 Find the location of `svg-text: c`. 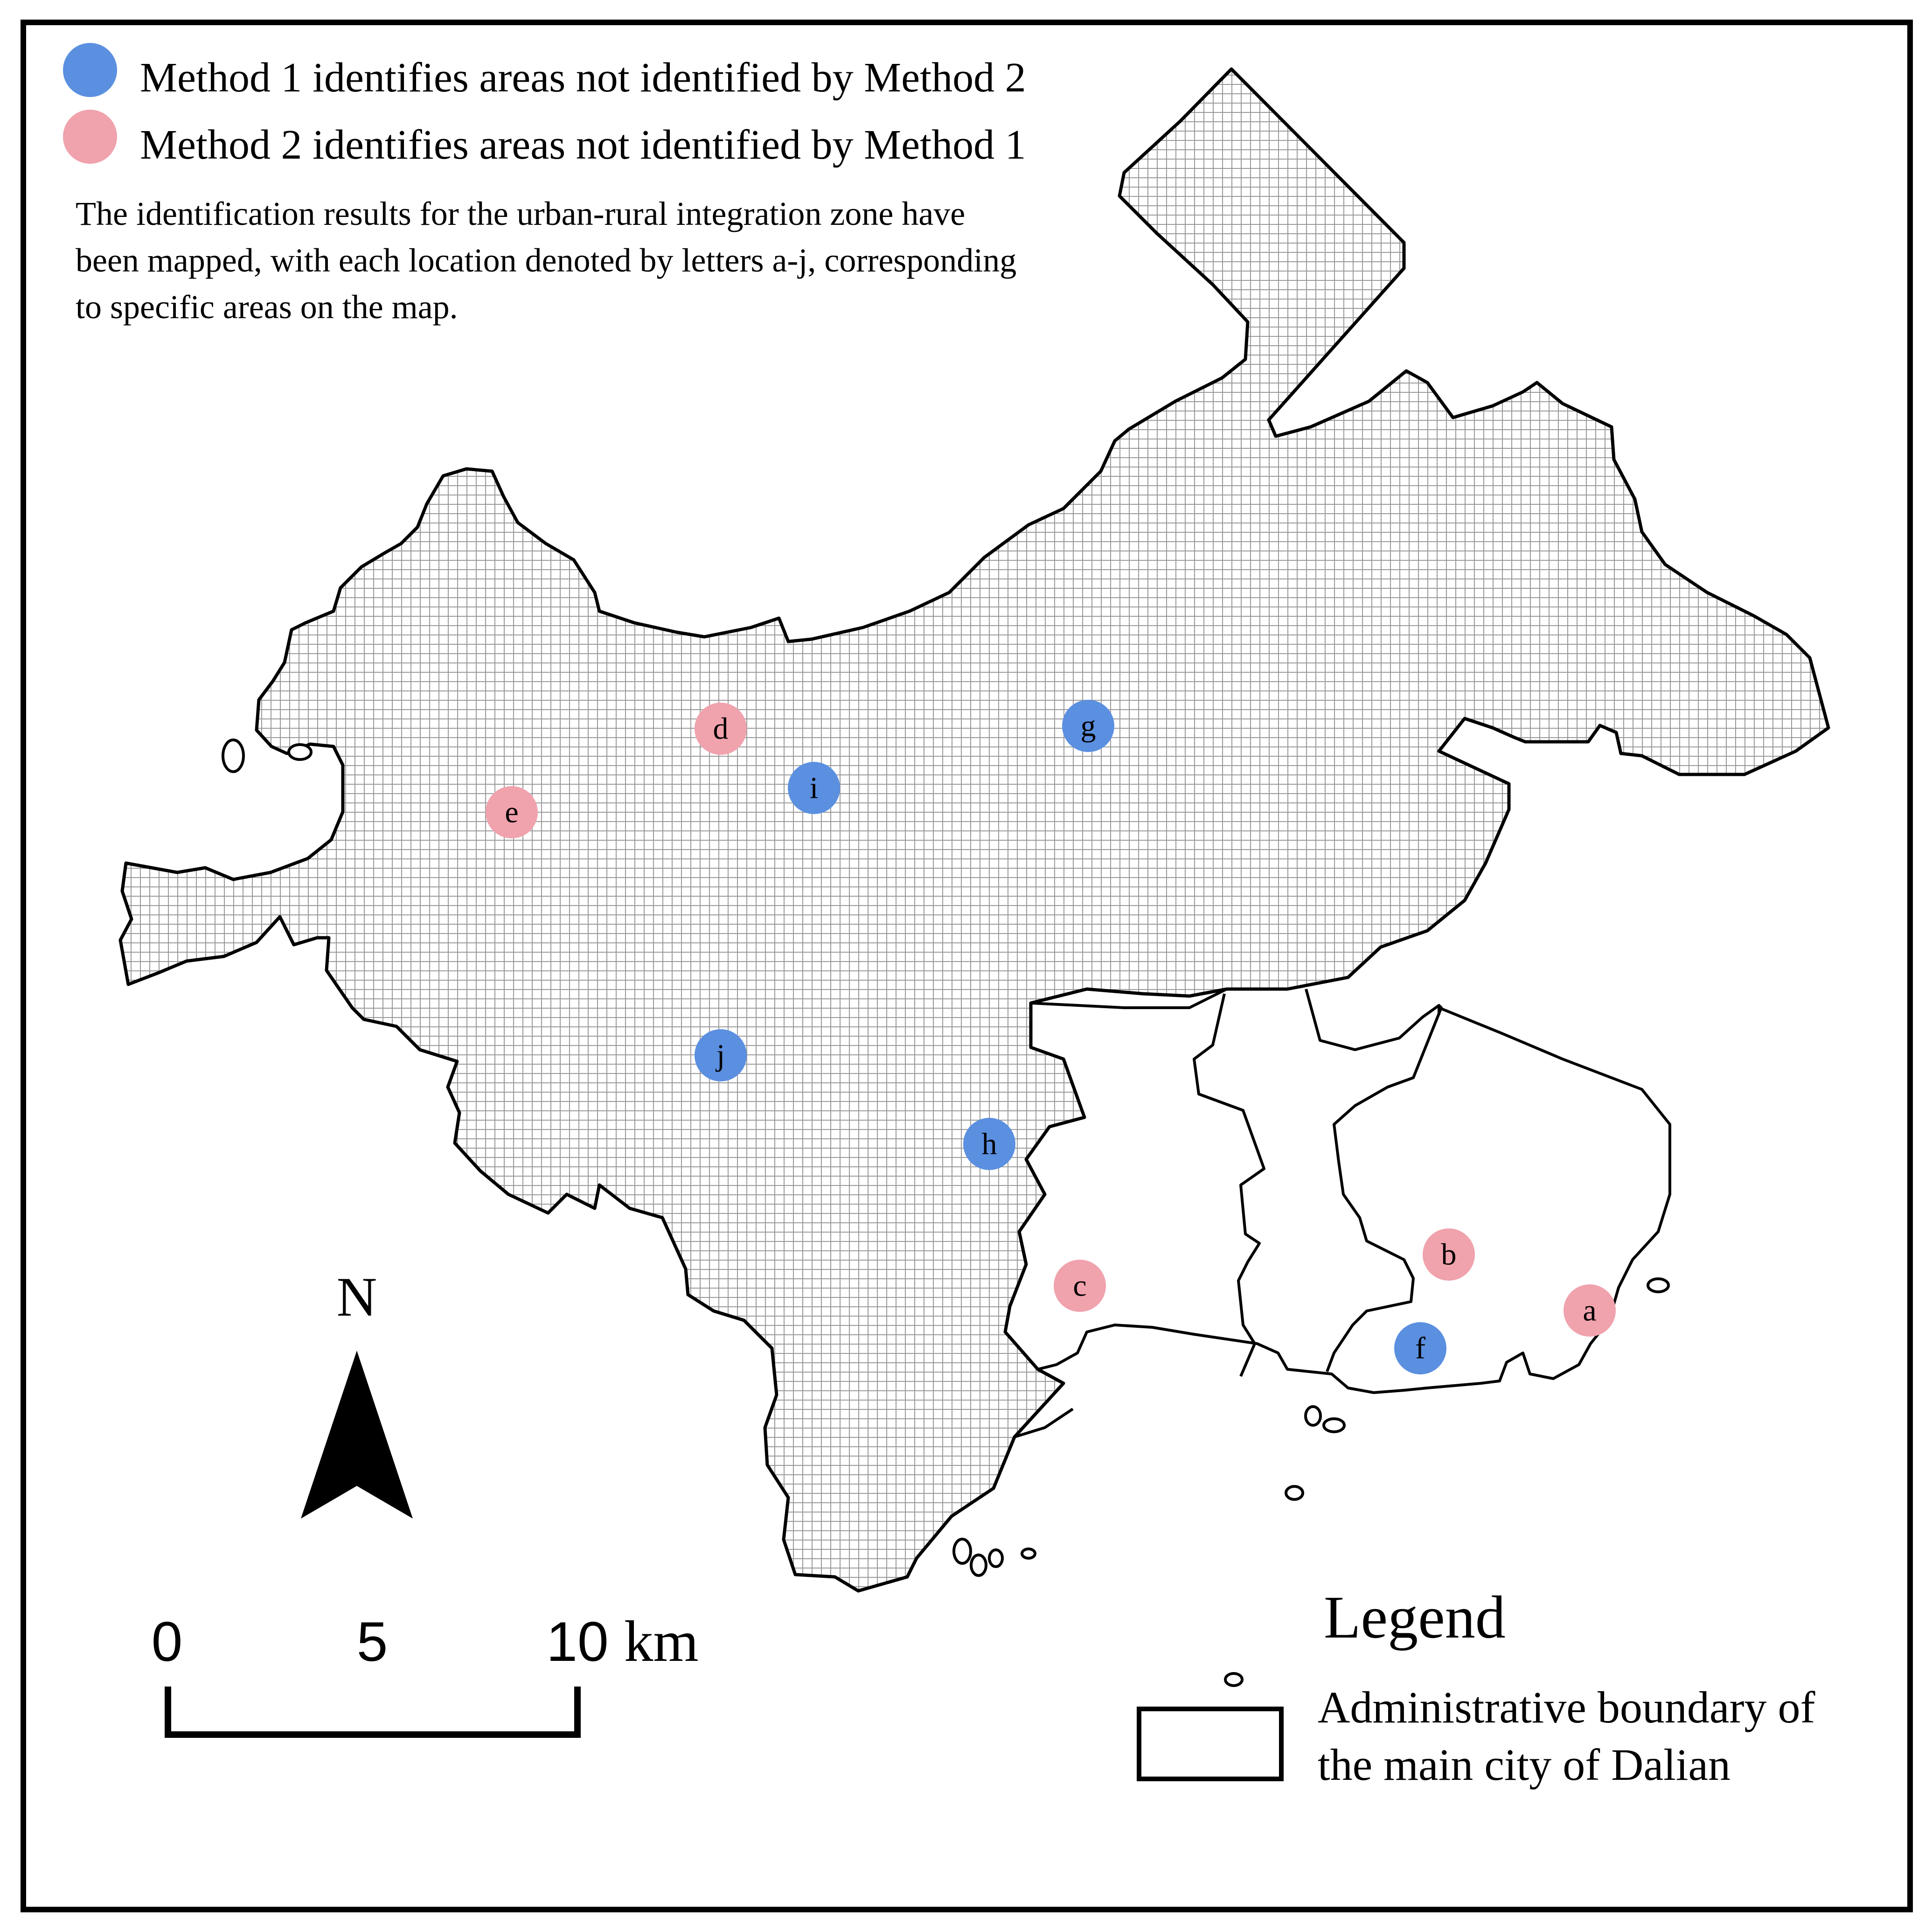

svg-text: c is located at coordinates (1079, 1286).